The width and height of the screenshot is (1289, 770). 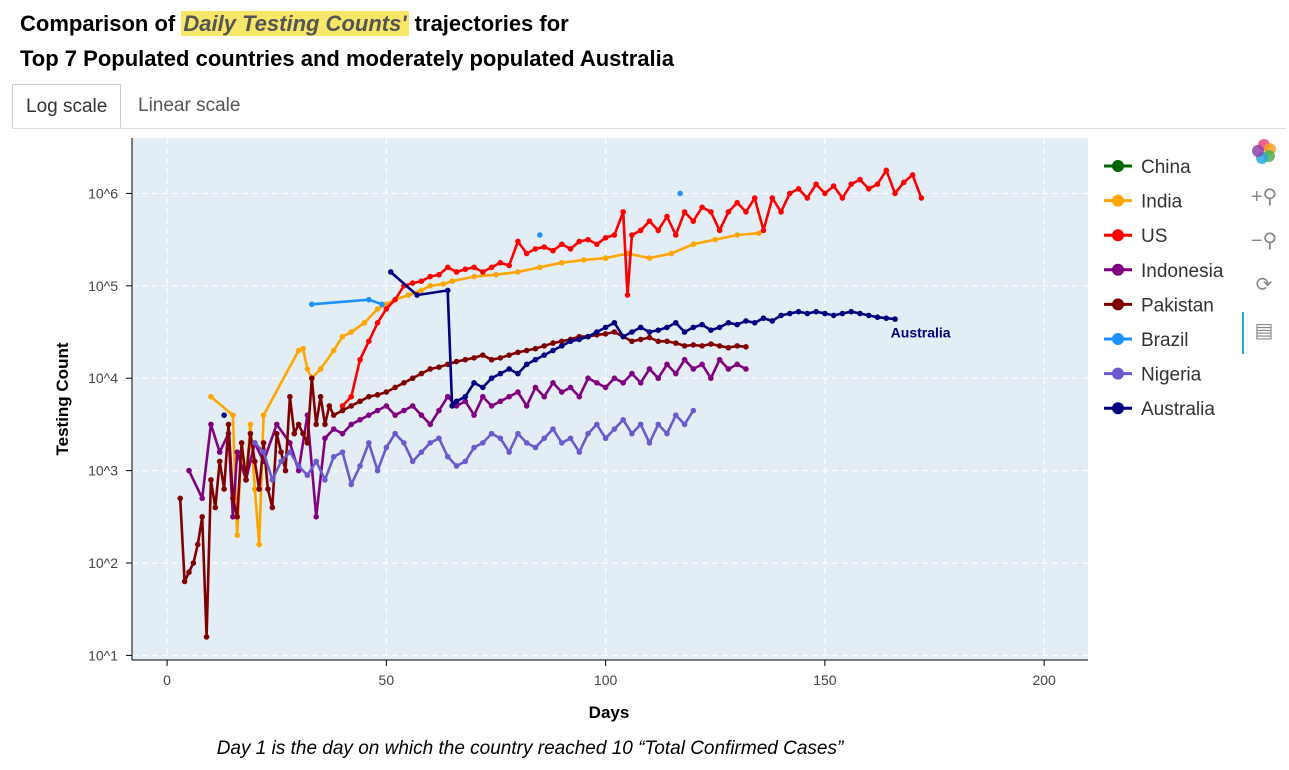 I want to click on legend-label: Indonesia, so click(x=1182, y=271).